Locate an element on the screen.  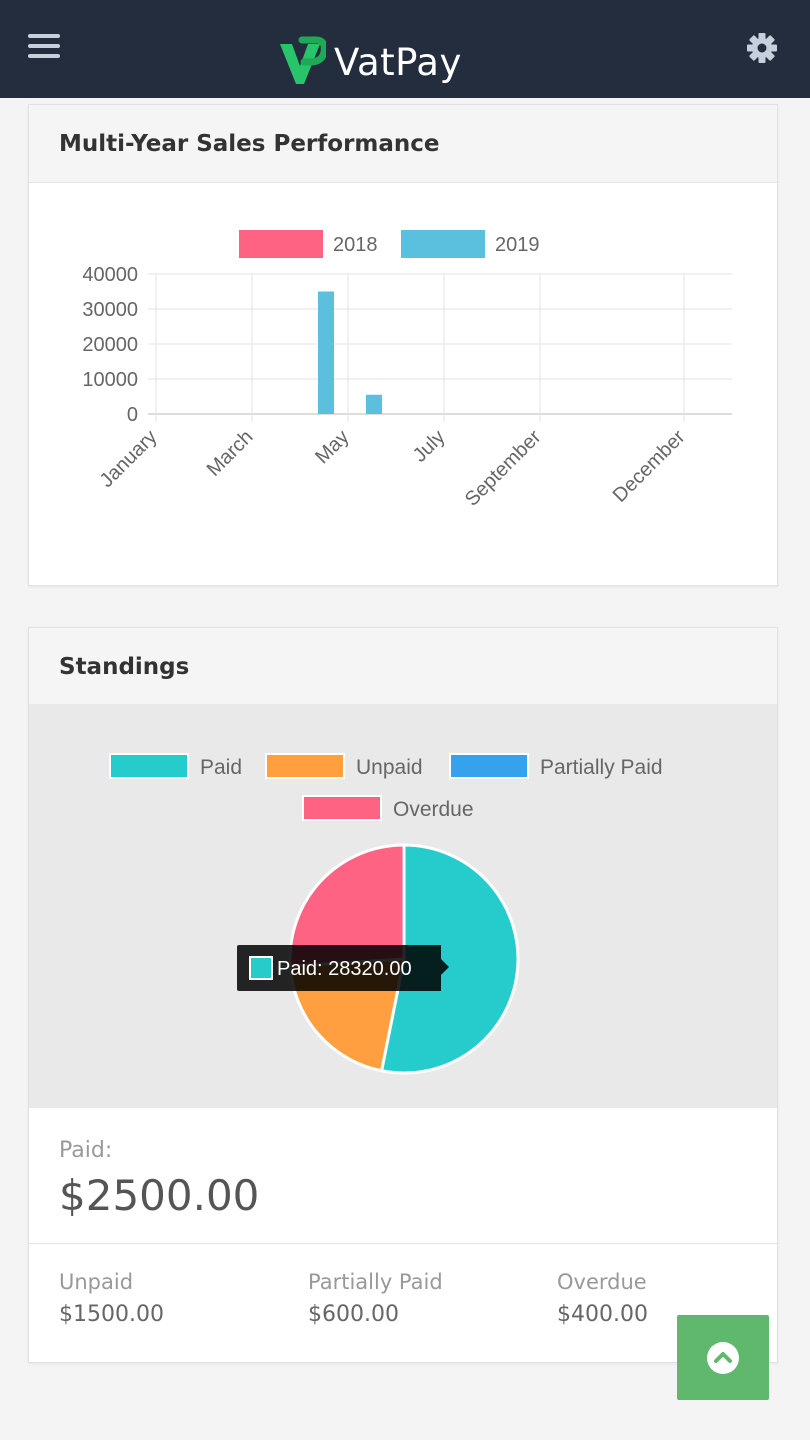
tooltip-text: Paid: 28320.00 is located at coordinates (344, 969).